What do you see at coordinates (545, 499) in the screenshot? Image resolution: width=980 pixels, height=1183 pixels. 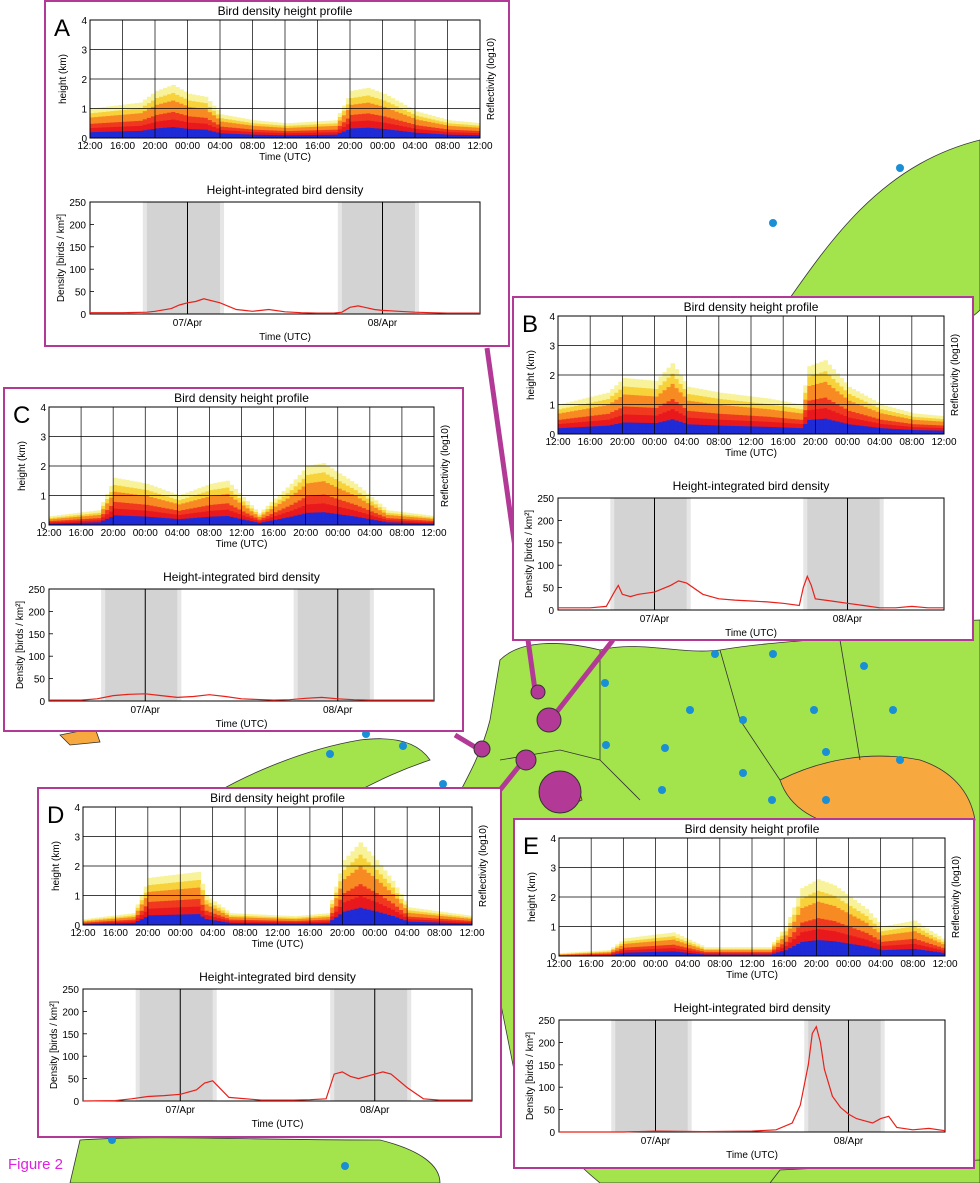 I see `density-ytick: 250` at bounding box center [545, 499].